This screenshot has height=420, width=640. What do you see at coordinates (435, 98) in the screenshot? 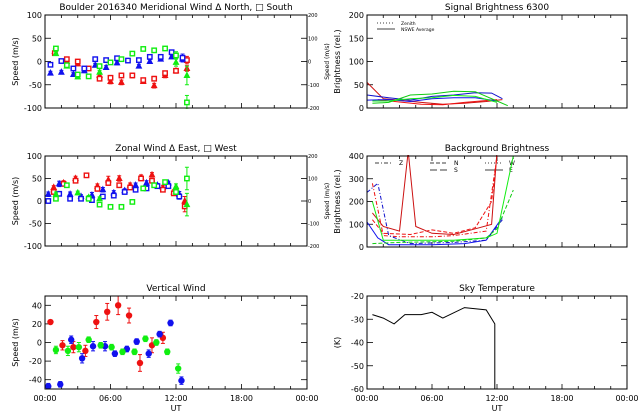
I see `series-line-green-average` at bounding box center [435, 98].